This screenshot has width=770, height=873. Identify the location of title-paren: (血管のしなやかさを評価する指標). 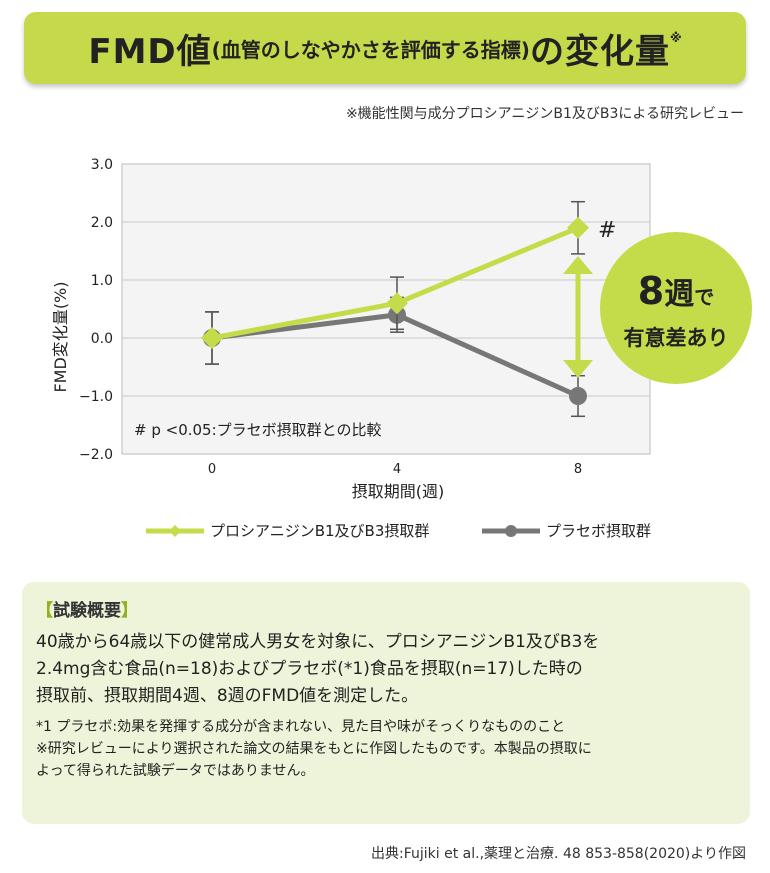
(370, 49).